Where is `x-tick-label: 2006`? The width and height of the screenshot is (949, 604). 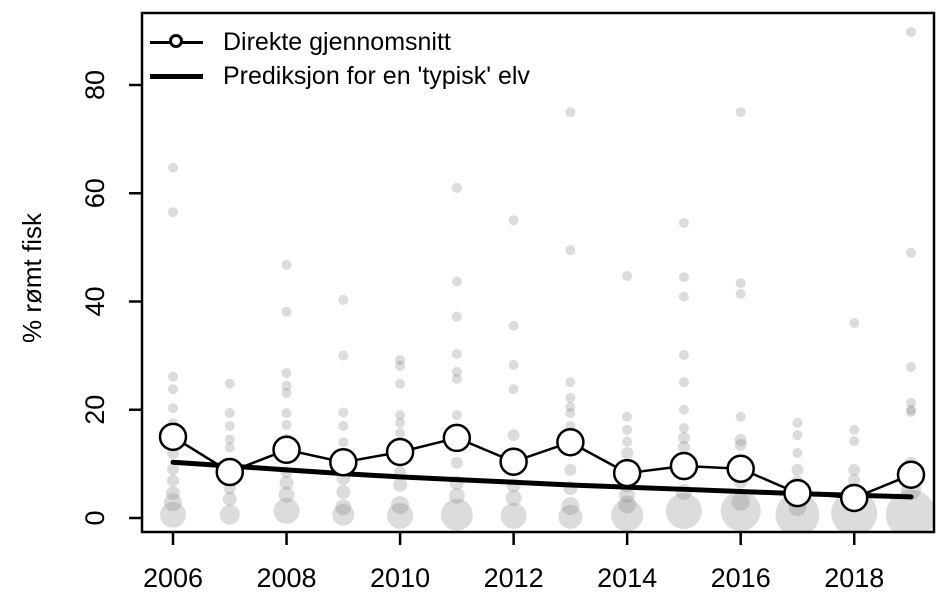
x-tick-label: 2006 is located at coordinates (173, 578).